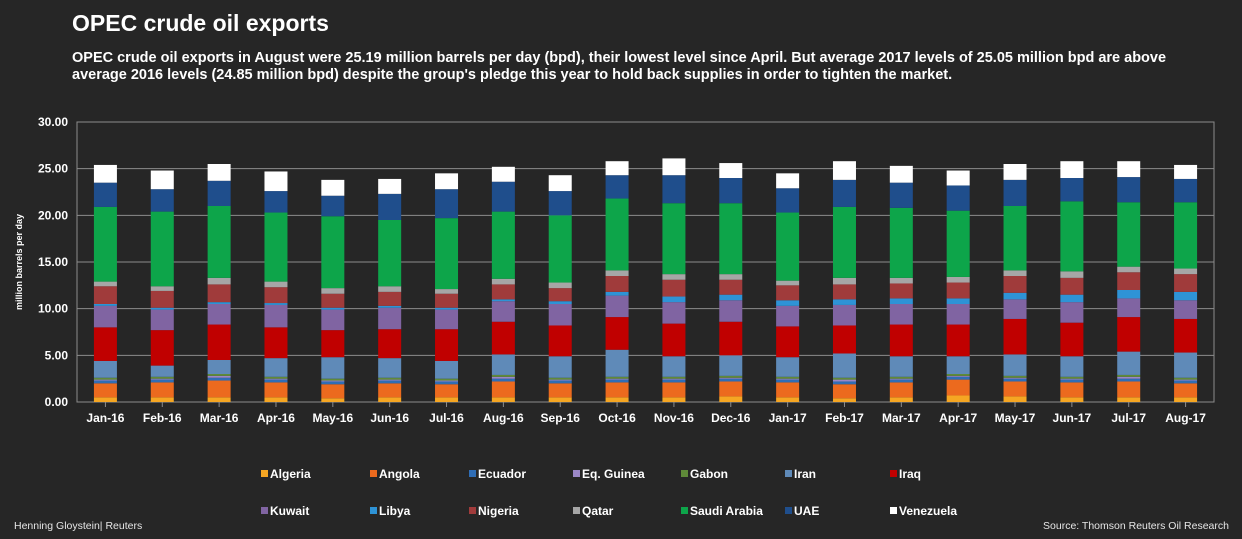 The height and width of the screenshot is (539, 1242). What do you see at coordinates (709, 474) in the screenshot?
I see `legend-label: Gabon` at bounding box center [709, 474].